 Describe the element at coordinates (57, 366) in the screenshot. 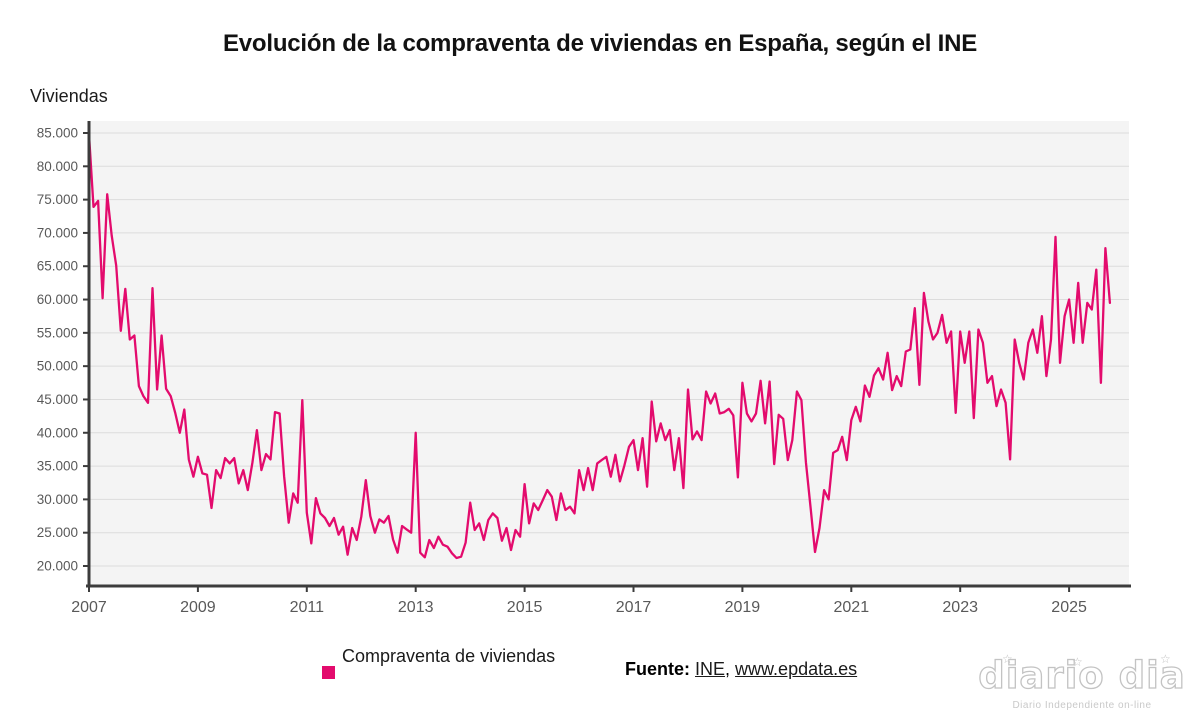

I see `y-tick-label: 50.000` at that location.